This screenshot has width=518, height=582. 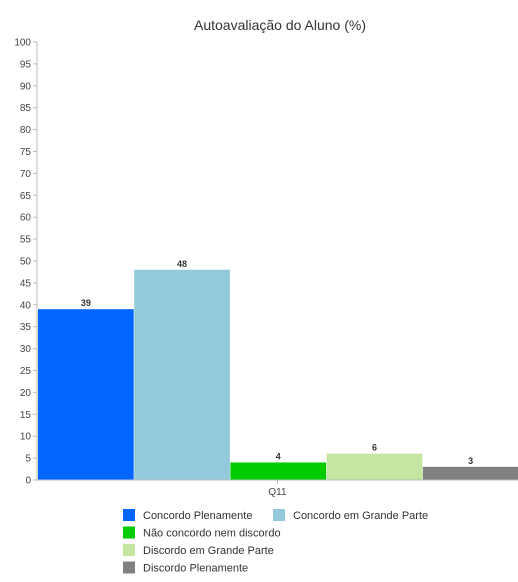 I want to click on chart-title: Autoavaliação do Aluno (%), so click(x=280, y=25).